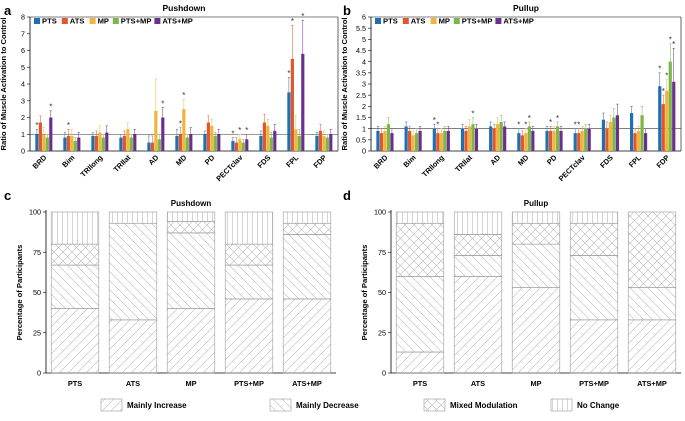 Image resolution: width=685 pixels, height=421 pixels. Describe the element at coordinates (208, 136) in the screenshot. I see `bar-pd-ats` at that location.